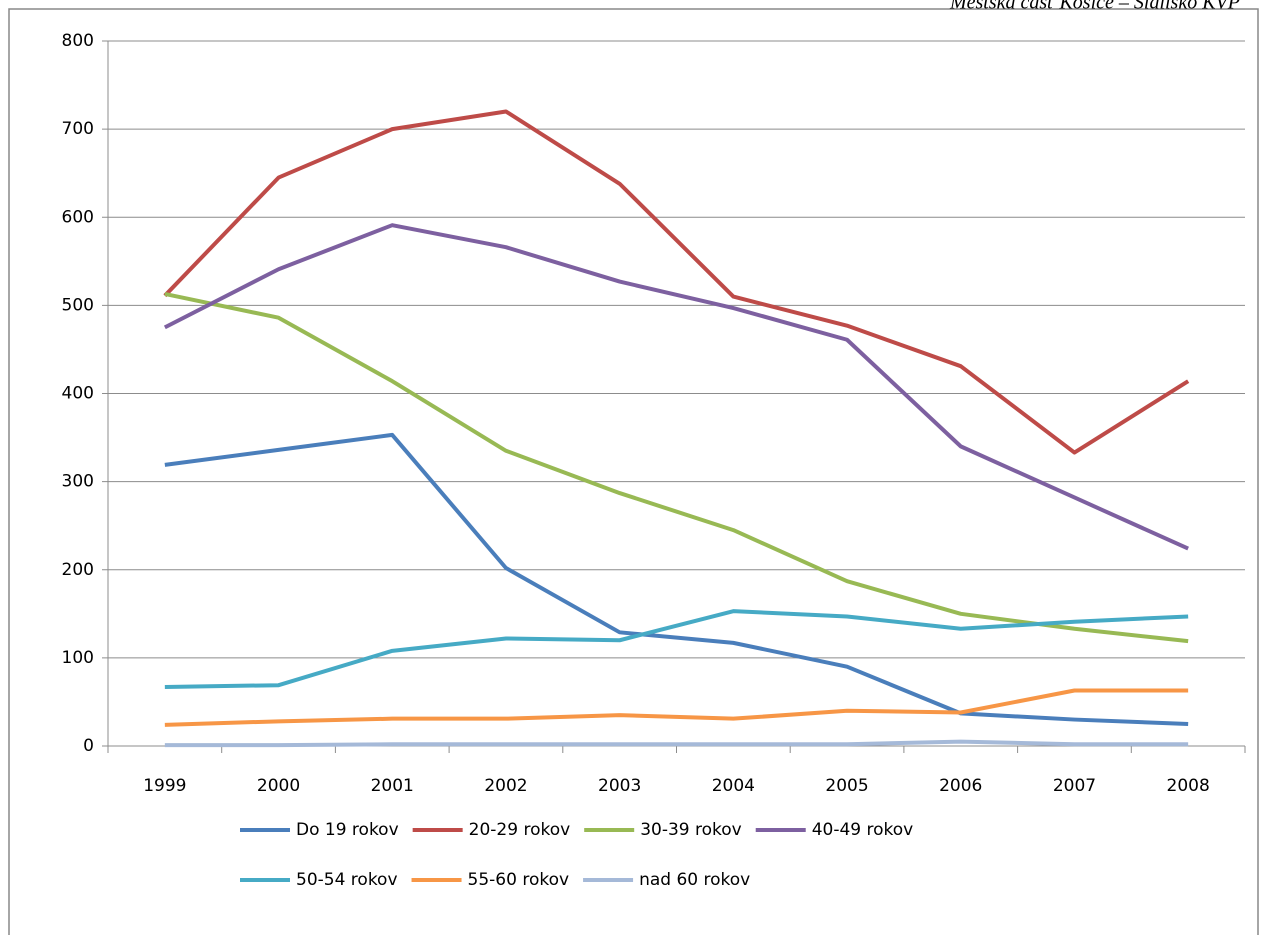 This screenshot has width=1268, height=935. I want to click on x-tick-label: 2002, so click(505, 786).